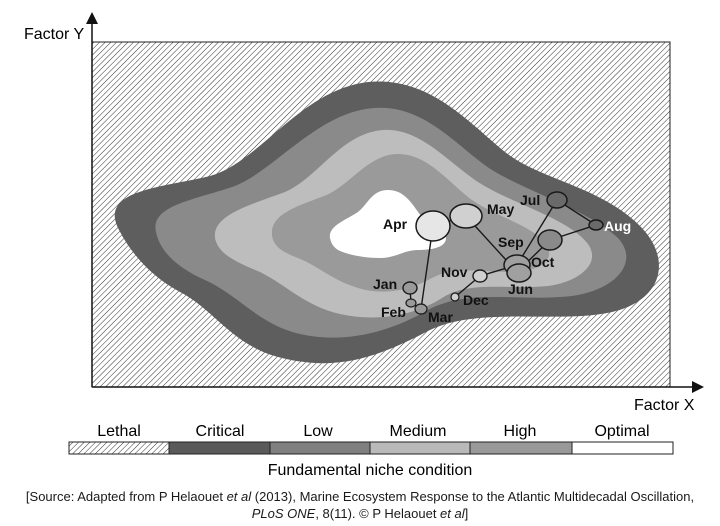  I want to click on legend-swatch-high, so click(521, 448).